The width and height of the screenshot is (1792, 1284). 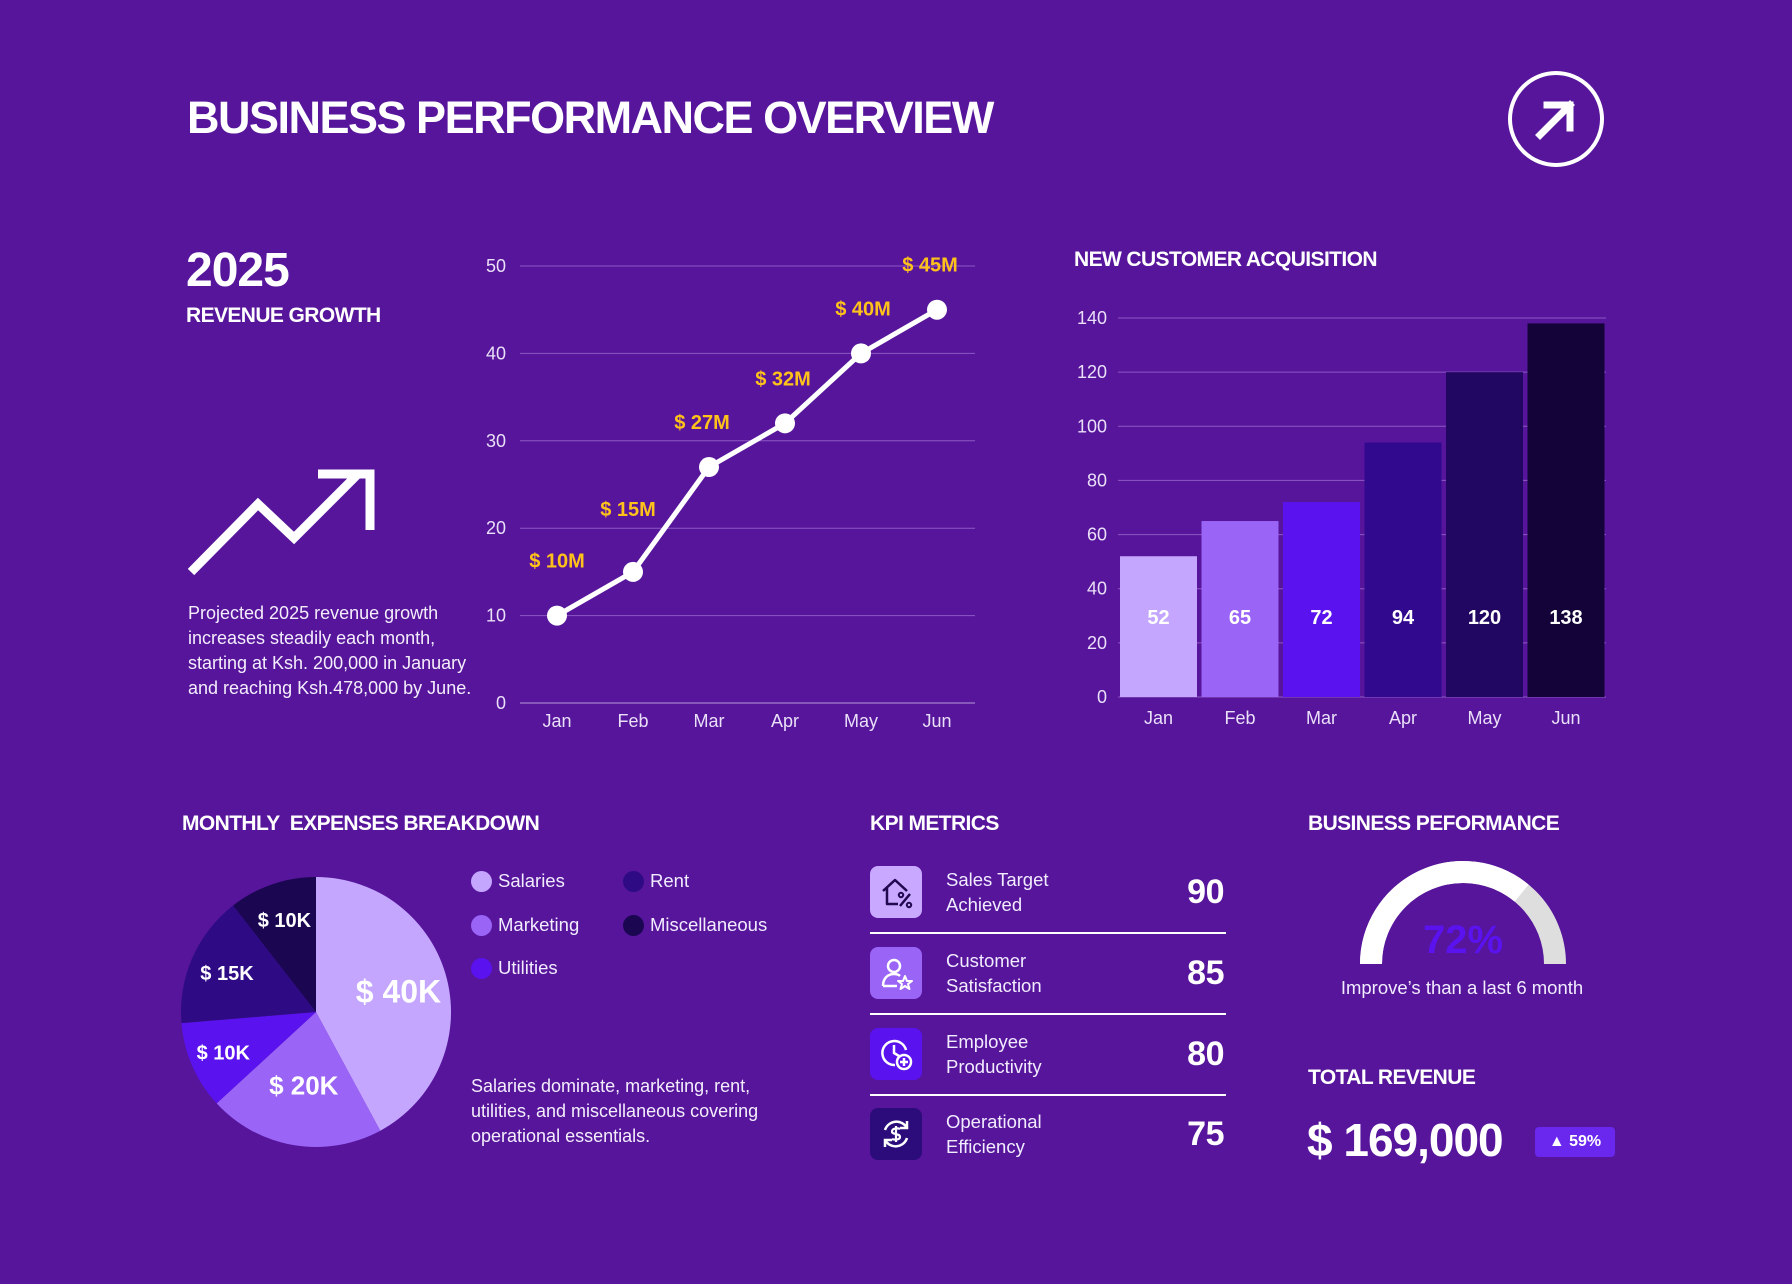 What do you see at coordinates (930, 266) in the screenshot?
I see `data-label: $ 45M` at bounding box center [930, 266].